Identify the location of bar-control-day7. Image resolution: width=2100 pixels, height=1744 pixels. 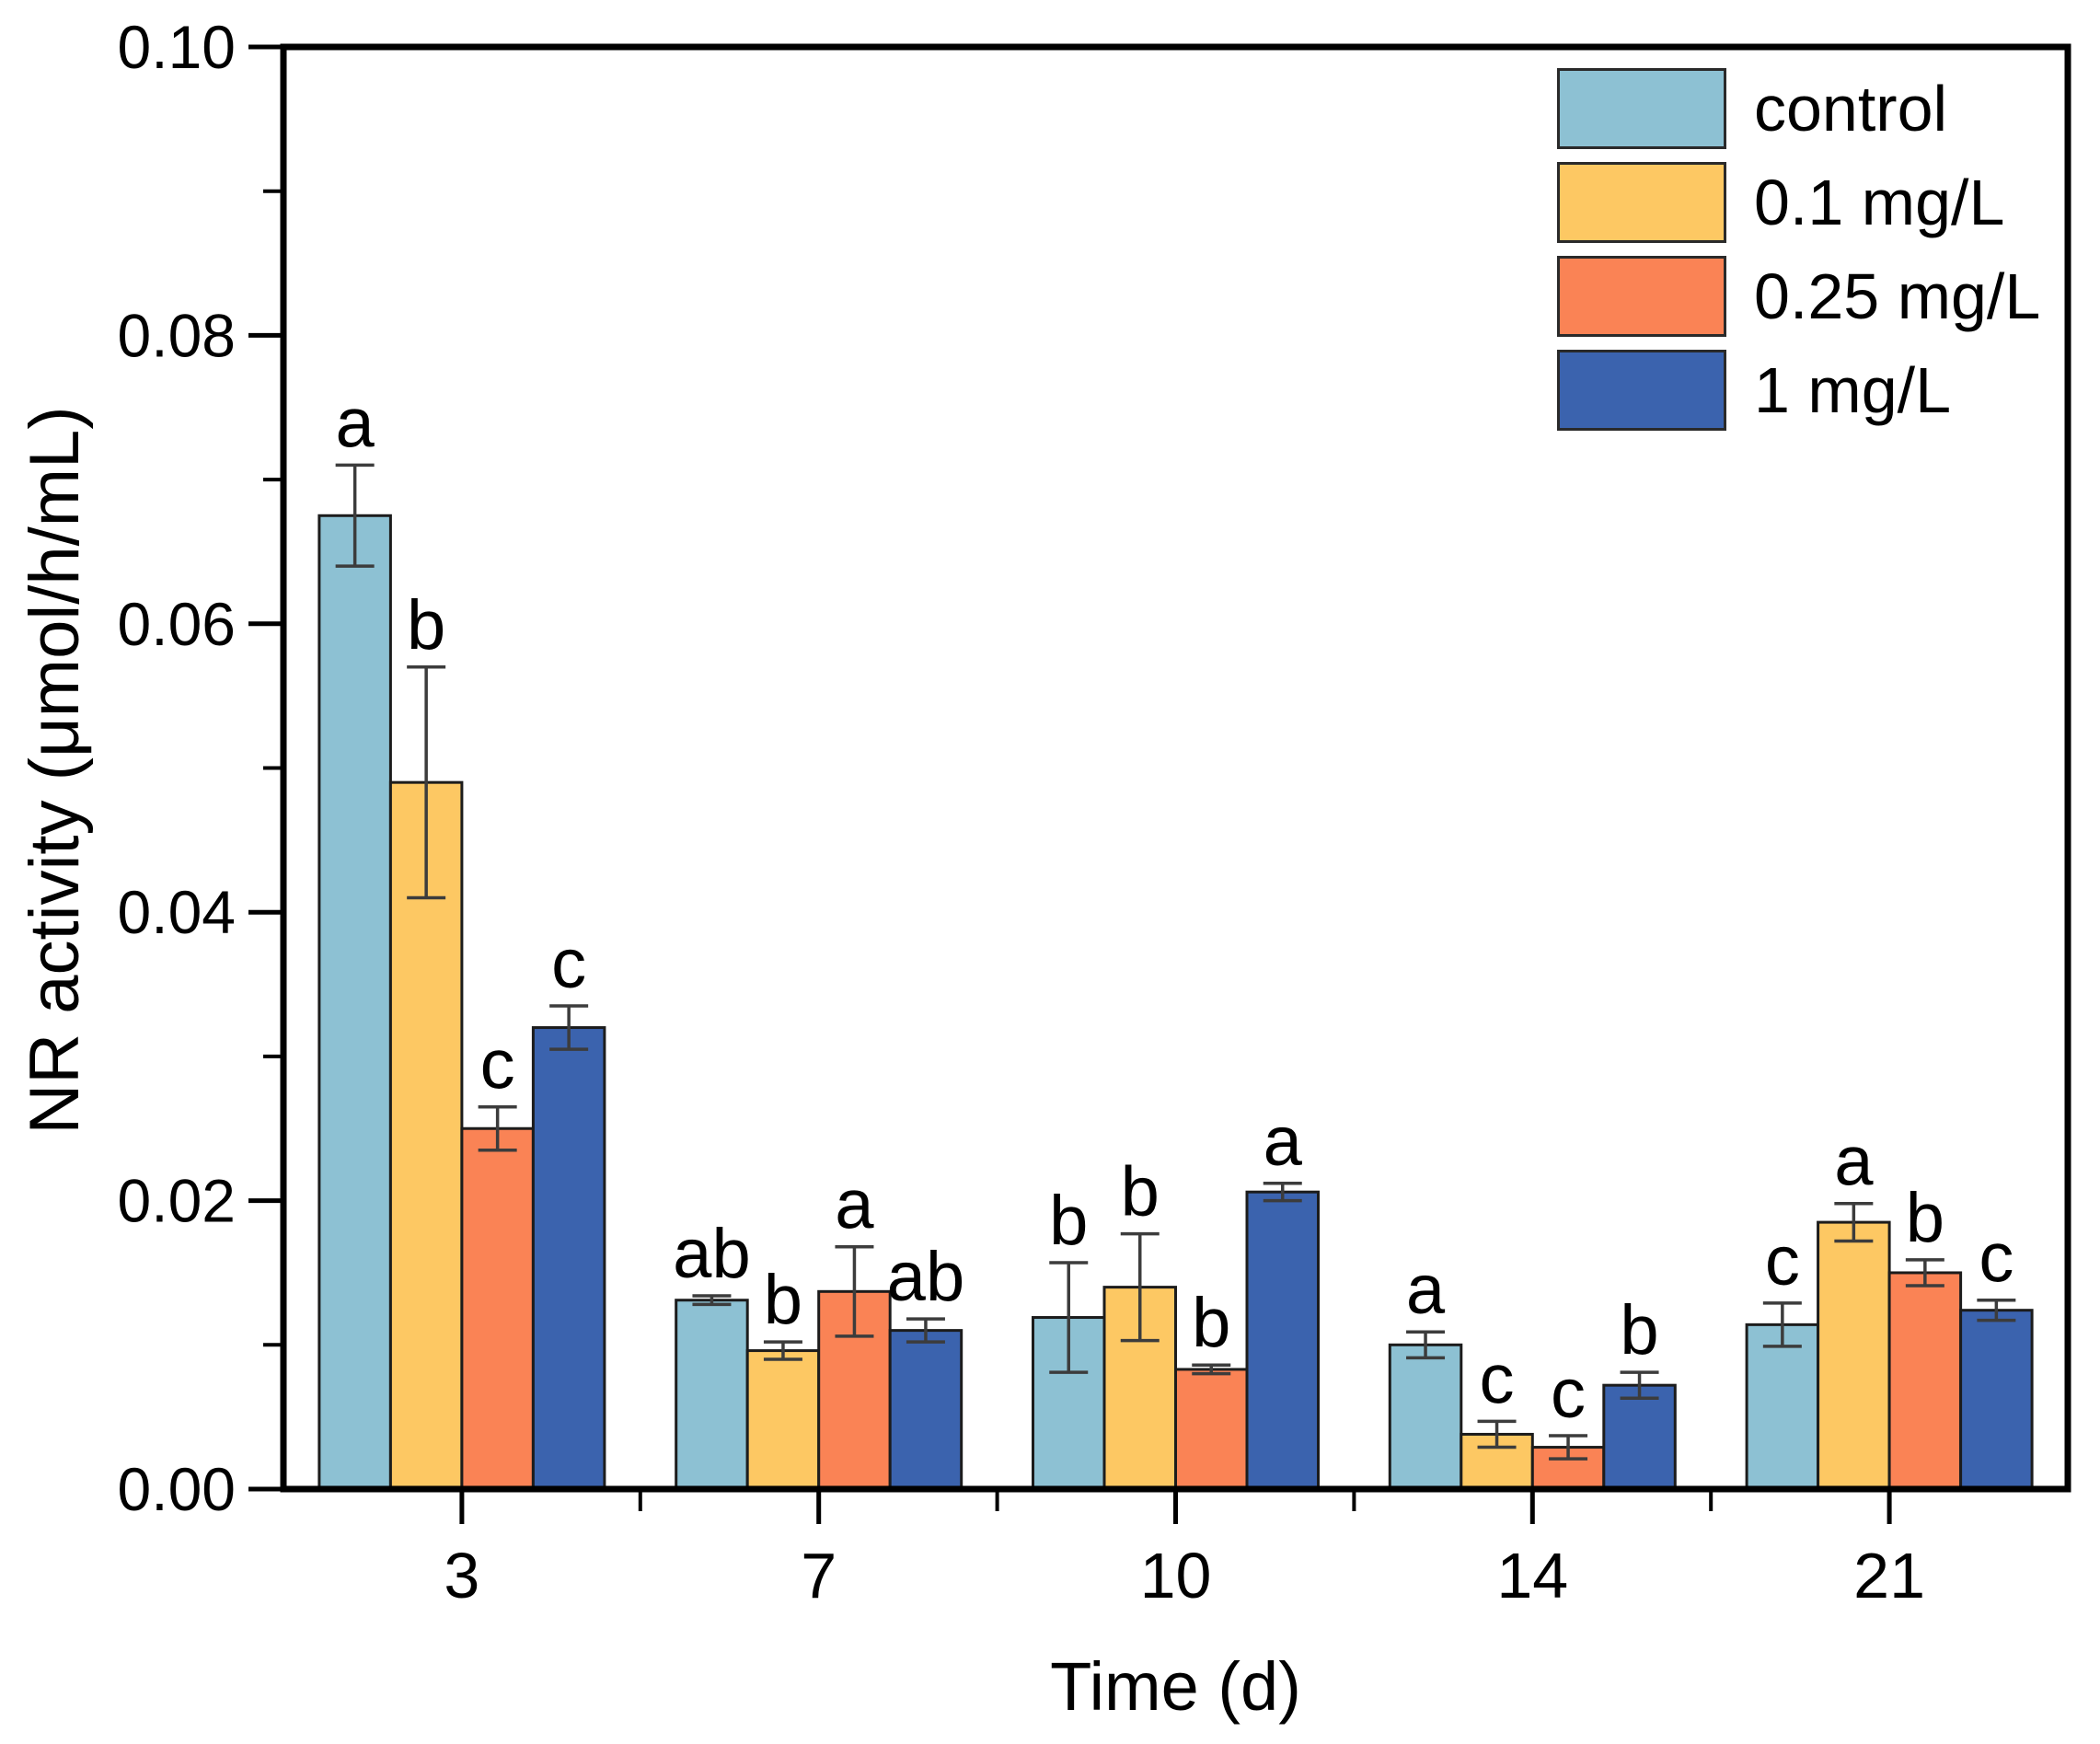
(712, 1395).